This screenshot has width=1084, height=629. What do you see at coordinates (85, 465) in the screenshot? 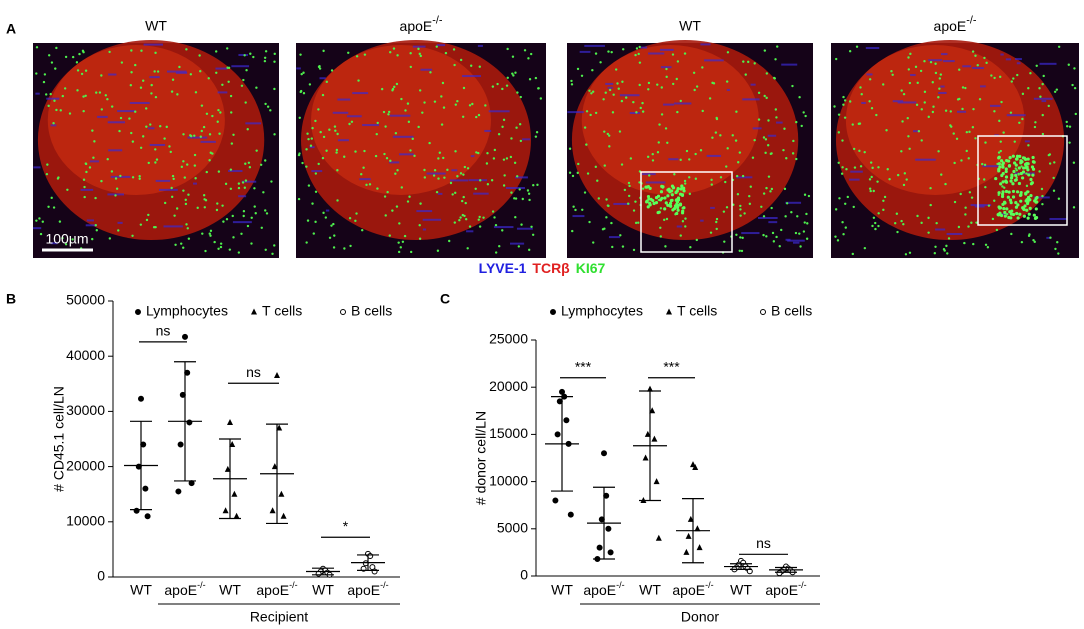
I see `y-tick-label: 20000` at bounding box center [85, 465].